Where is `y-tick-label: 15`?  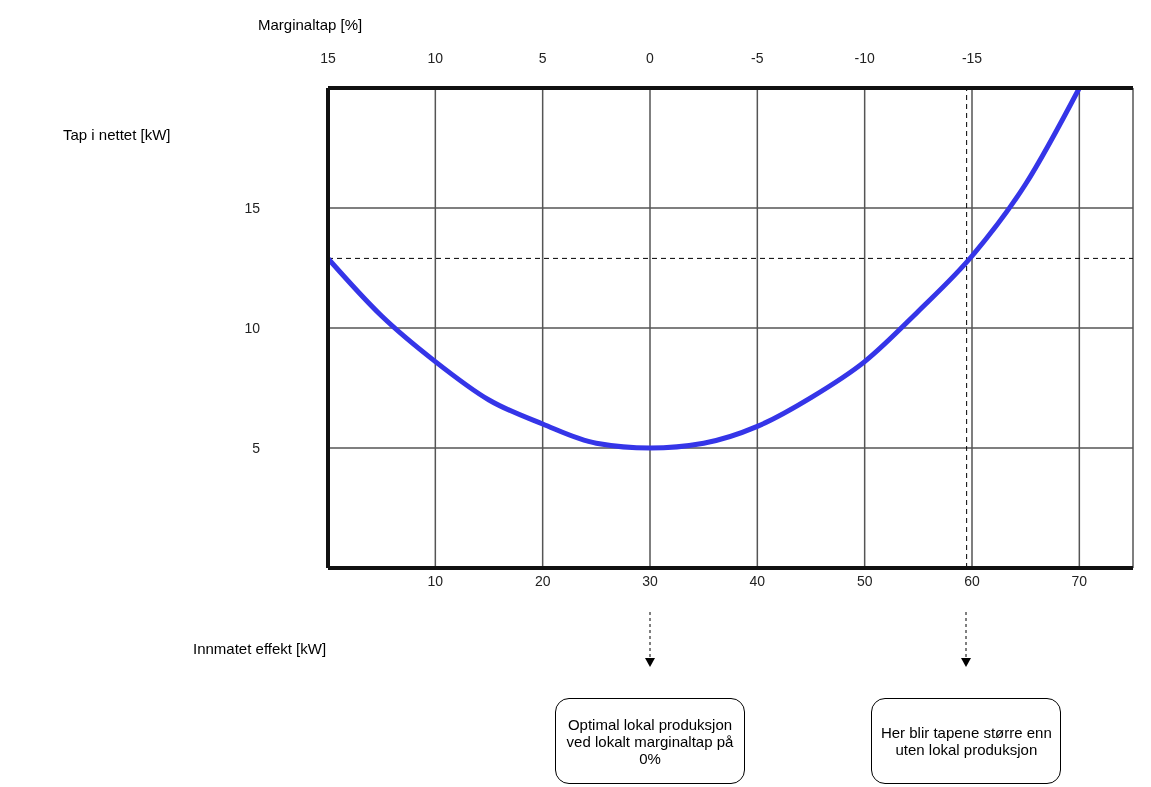
y-tick-label: 15 is located at coordinates (252, 207).